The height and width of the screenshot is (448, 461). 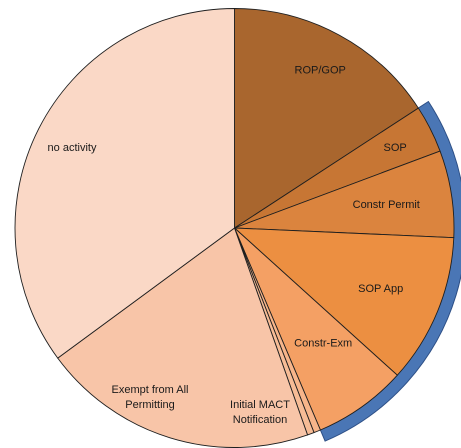 What do you see at coordinates (386, 205) in the screenshot?
I see `slice-label-constr-permit: Constr Permit` at bounding box center [386, 205].